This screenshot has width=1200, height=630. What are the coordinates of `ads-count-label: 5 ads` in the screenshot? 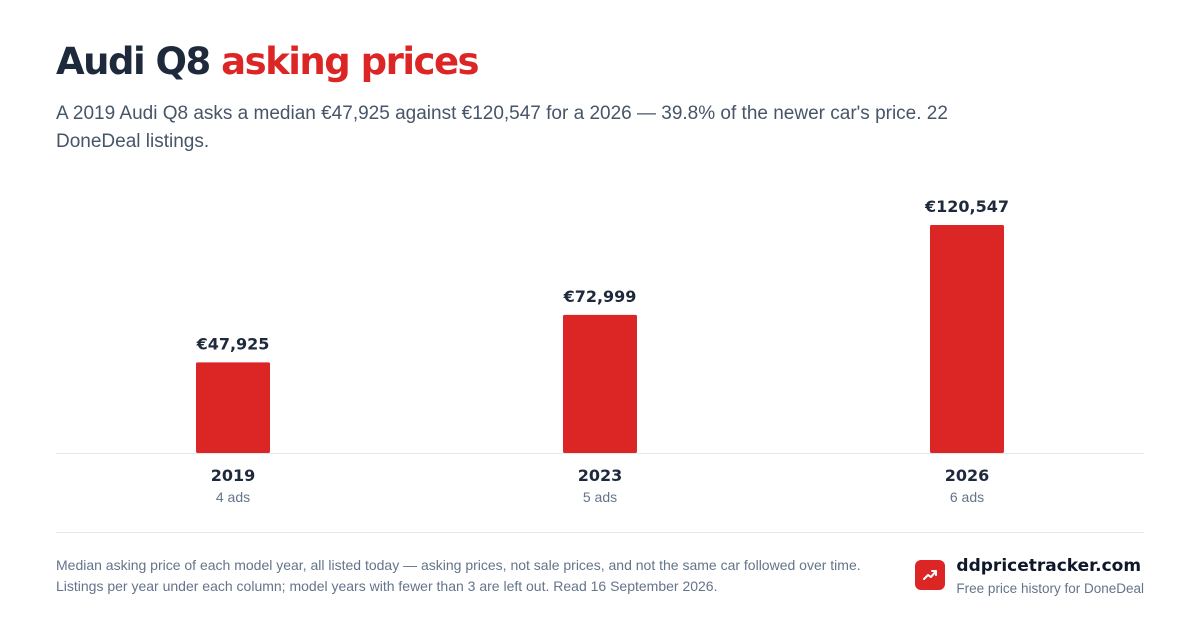 It's located at (600, 497).